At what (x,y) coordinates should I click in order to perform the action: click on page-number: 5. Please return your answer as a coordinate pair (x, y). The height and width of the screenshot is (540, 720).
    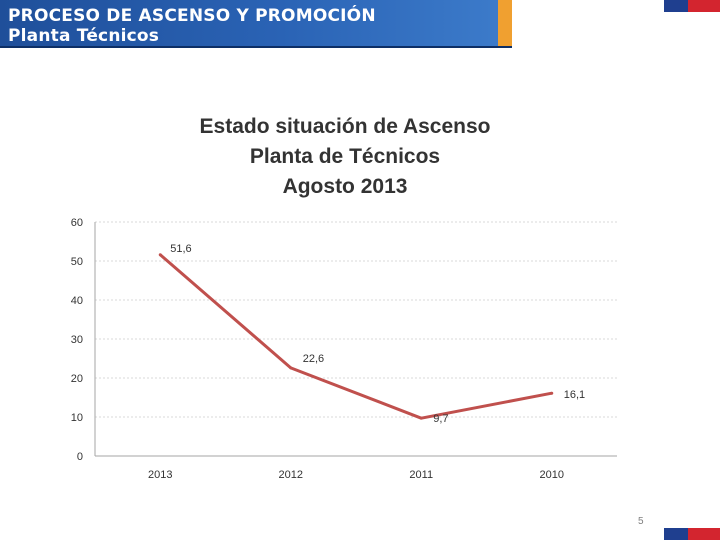
    Looking at the image, I should click on (641, 521).